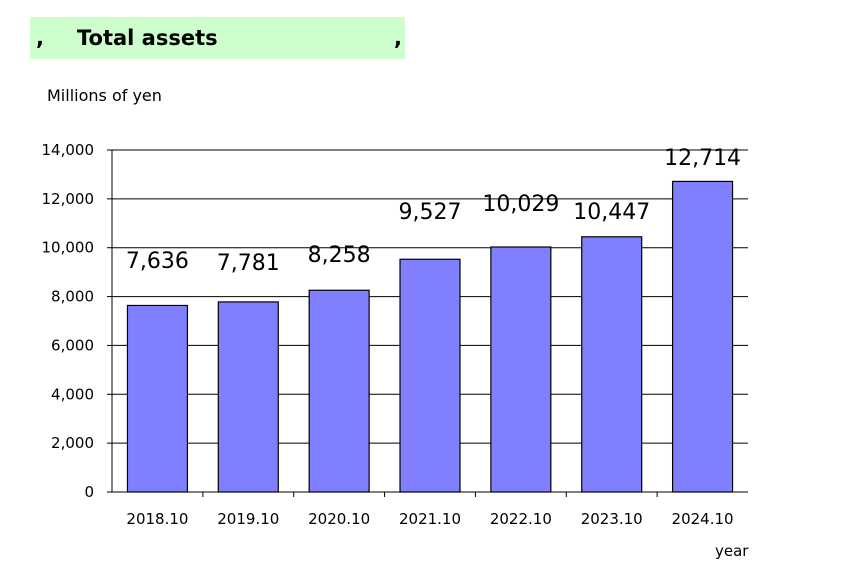 Image resolution: width=841 pixels, height=573 pixels. What do you see at coordinates (339, 255) in the screenshot?
I see `data-label: 8,258` at bounding box center [339, 255].